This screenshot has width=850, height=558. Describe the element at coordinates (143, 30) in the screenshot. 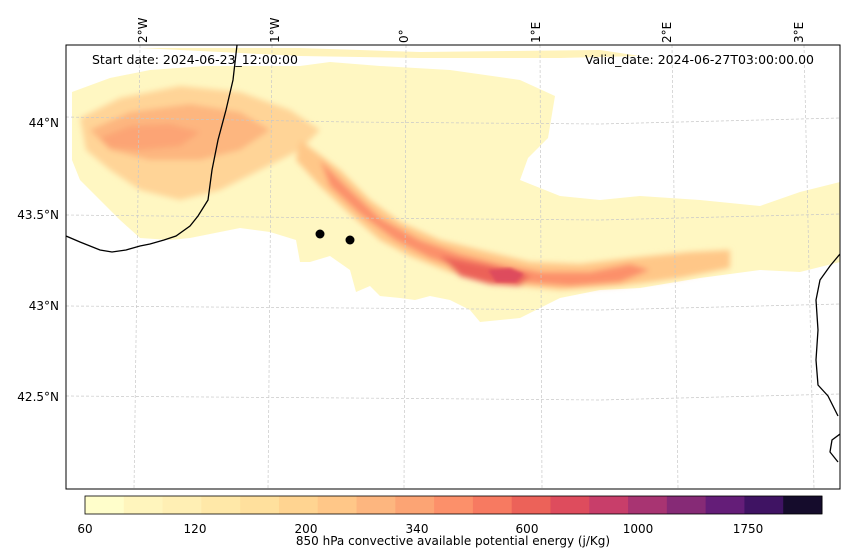

I see `lon-label: 2°W` at that location.